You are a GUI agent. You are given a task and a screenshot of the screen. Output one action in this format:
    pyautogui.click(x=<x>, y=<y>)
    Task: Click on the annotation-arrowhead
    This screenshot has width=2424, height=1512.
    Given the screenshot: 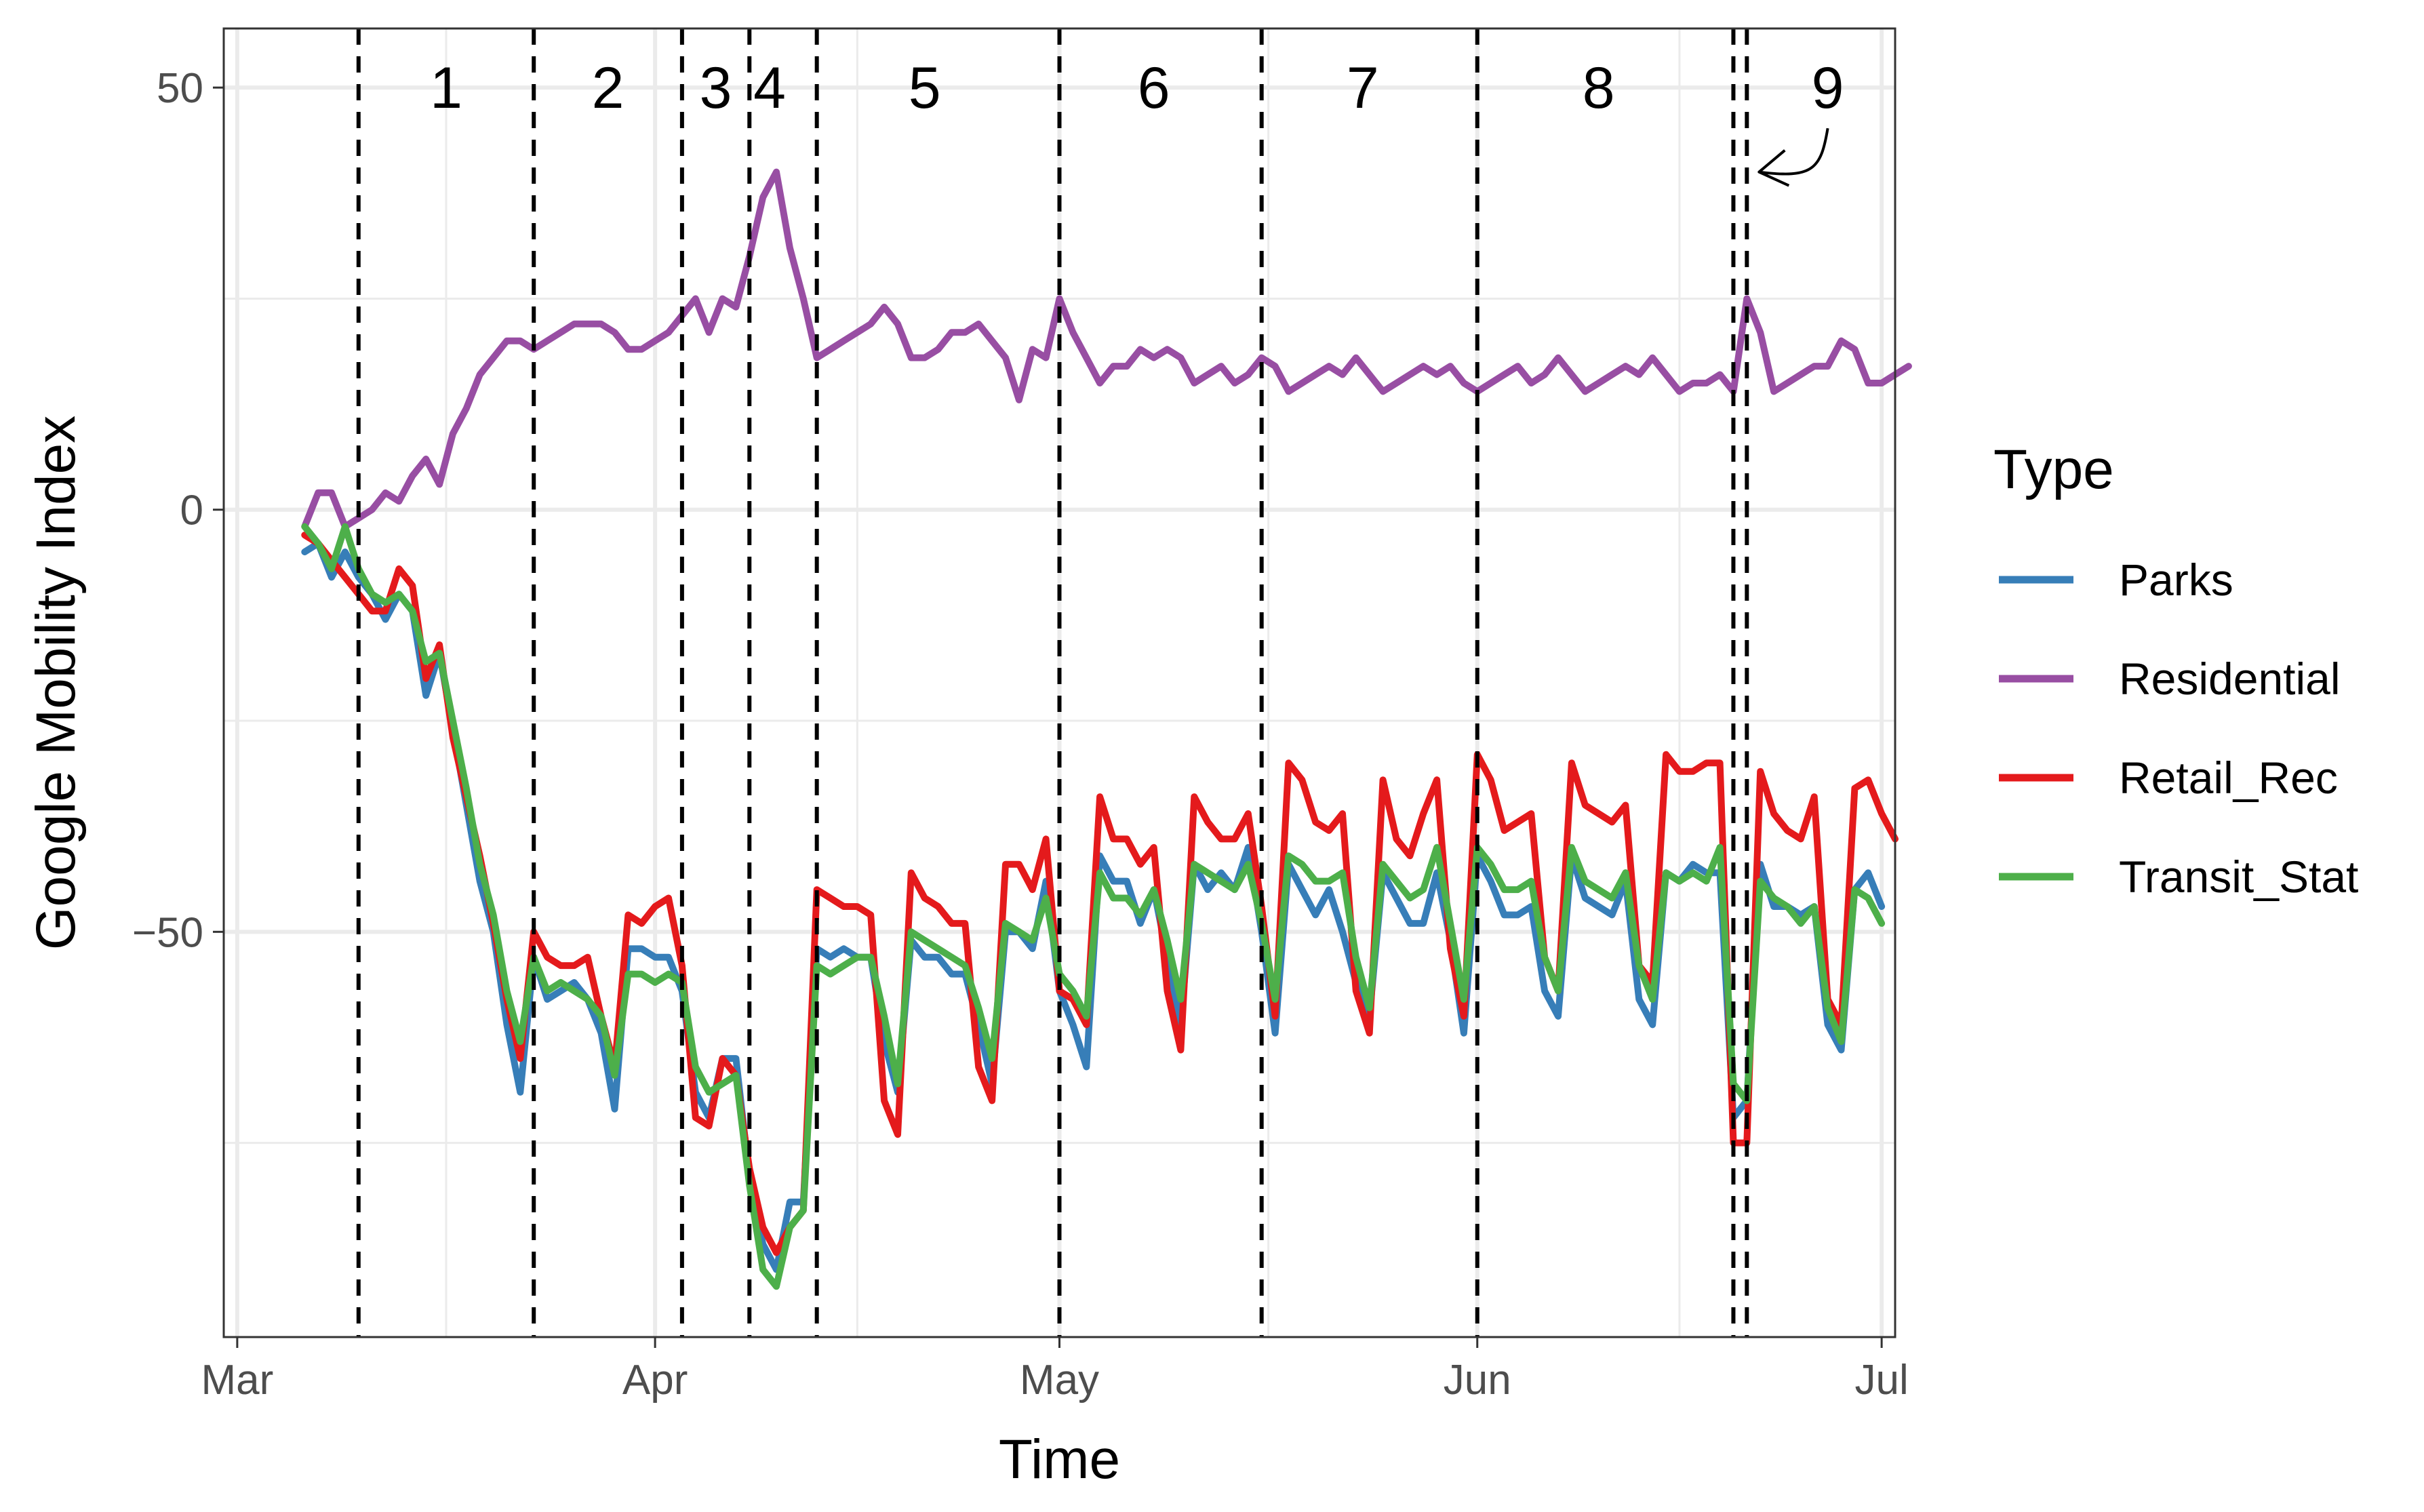 What is the action you would take?
    pyautogui.click(x=1773, y=168)
    